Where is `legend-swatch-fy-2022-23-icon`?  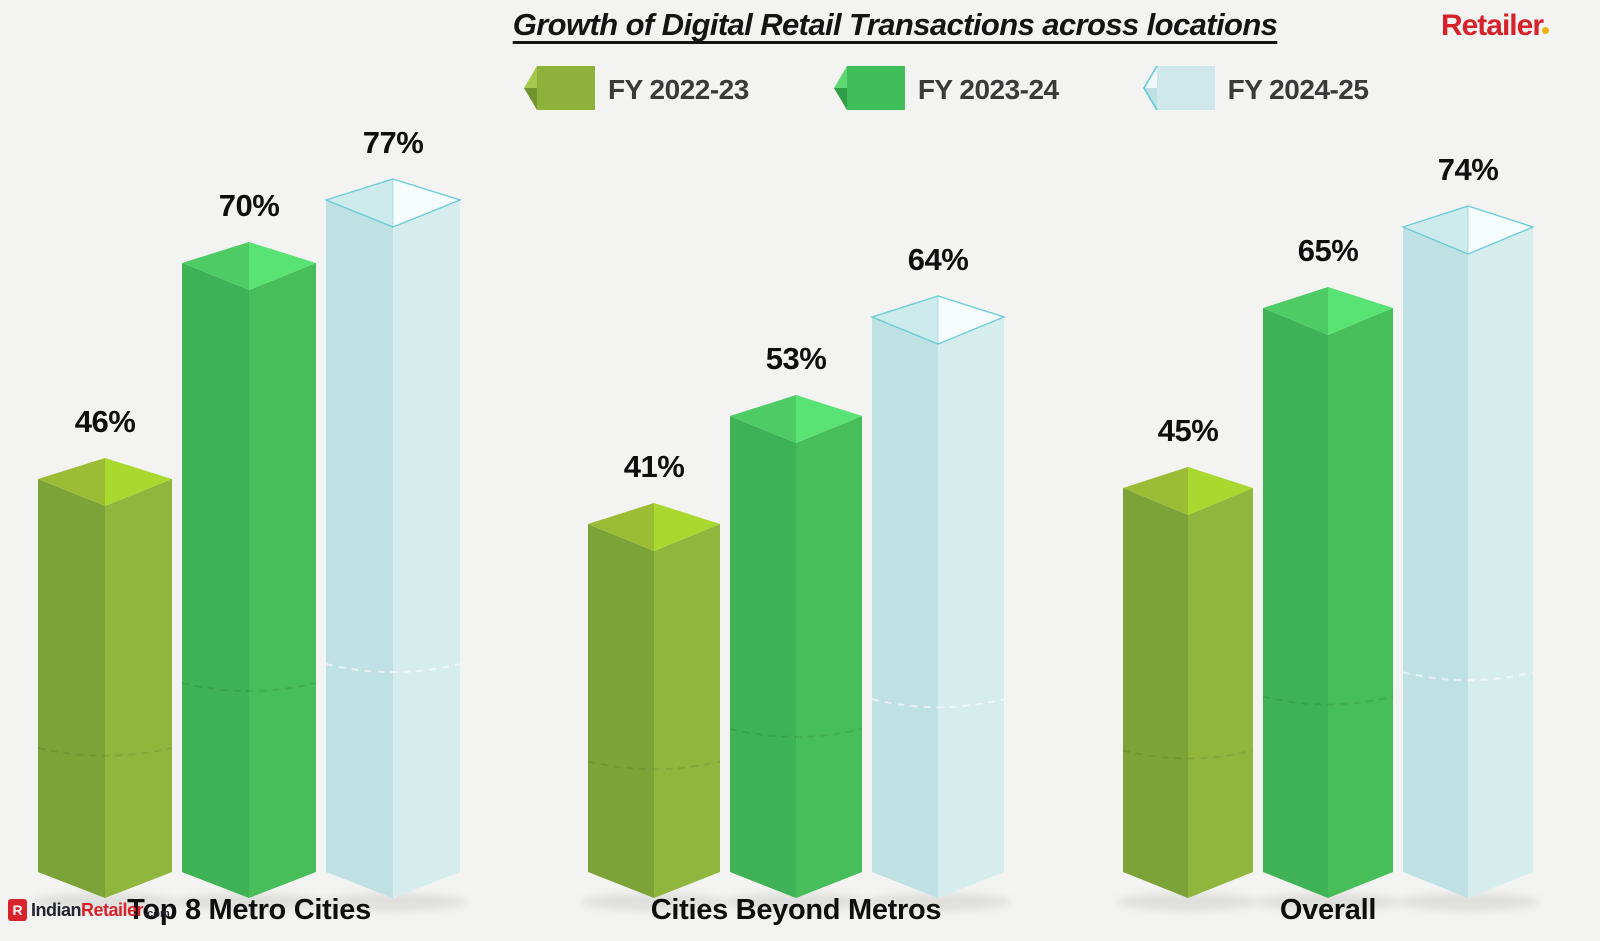
legend-swatch-fy-2022-23-icon is located at coordinates (559, 89).